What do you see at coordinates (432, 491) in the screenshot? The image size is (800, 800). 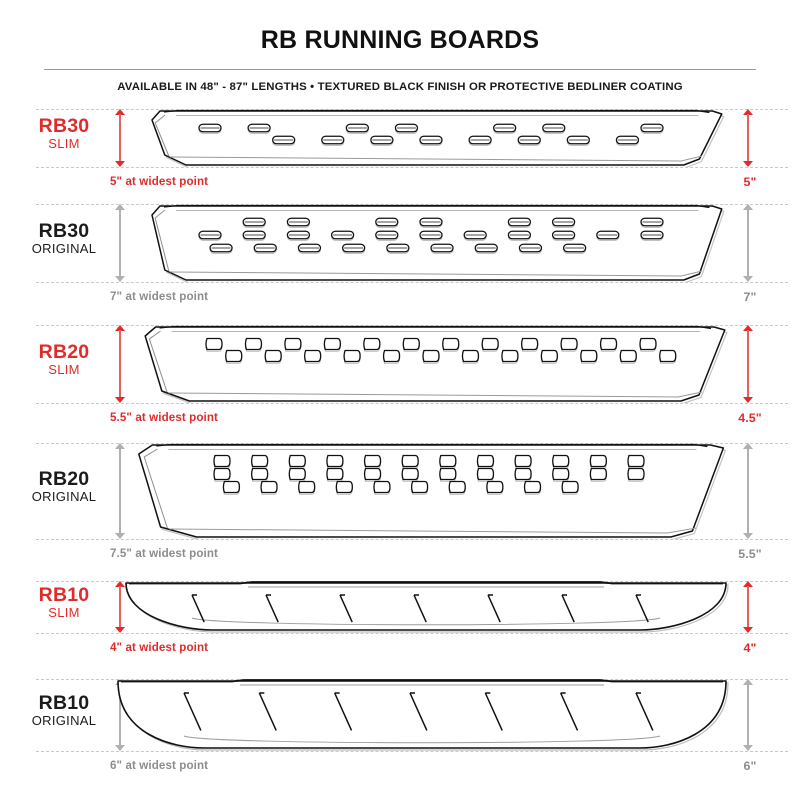 I see `board-illustration-rb20-original` at bounding box center [432, 491].